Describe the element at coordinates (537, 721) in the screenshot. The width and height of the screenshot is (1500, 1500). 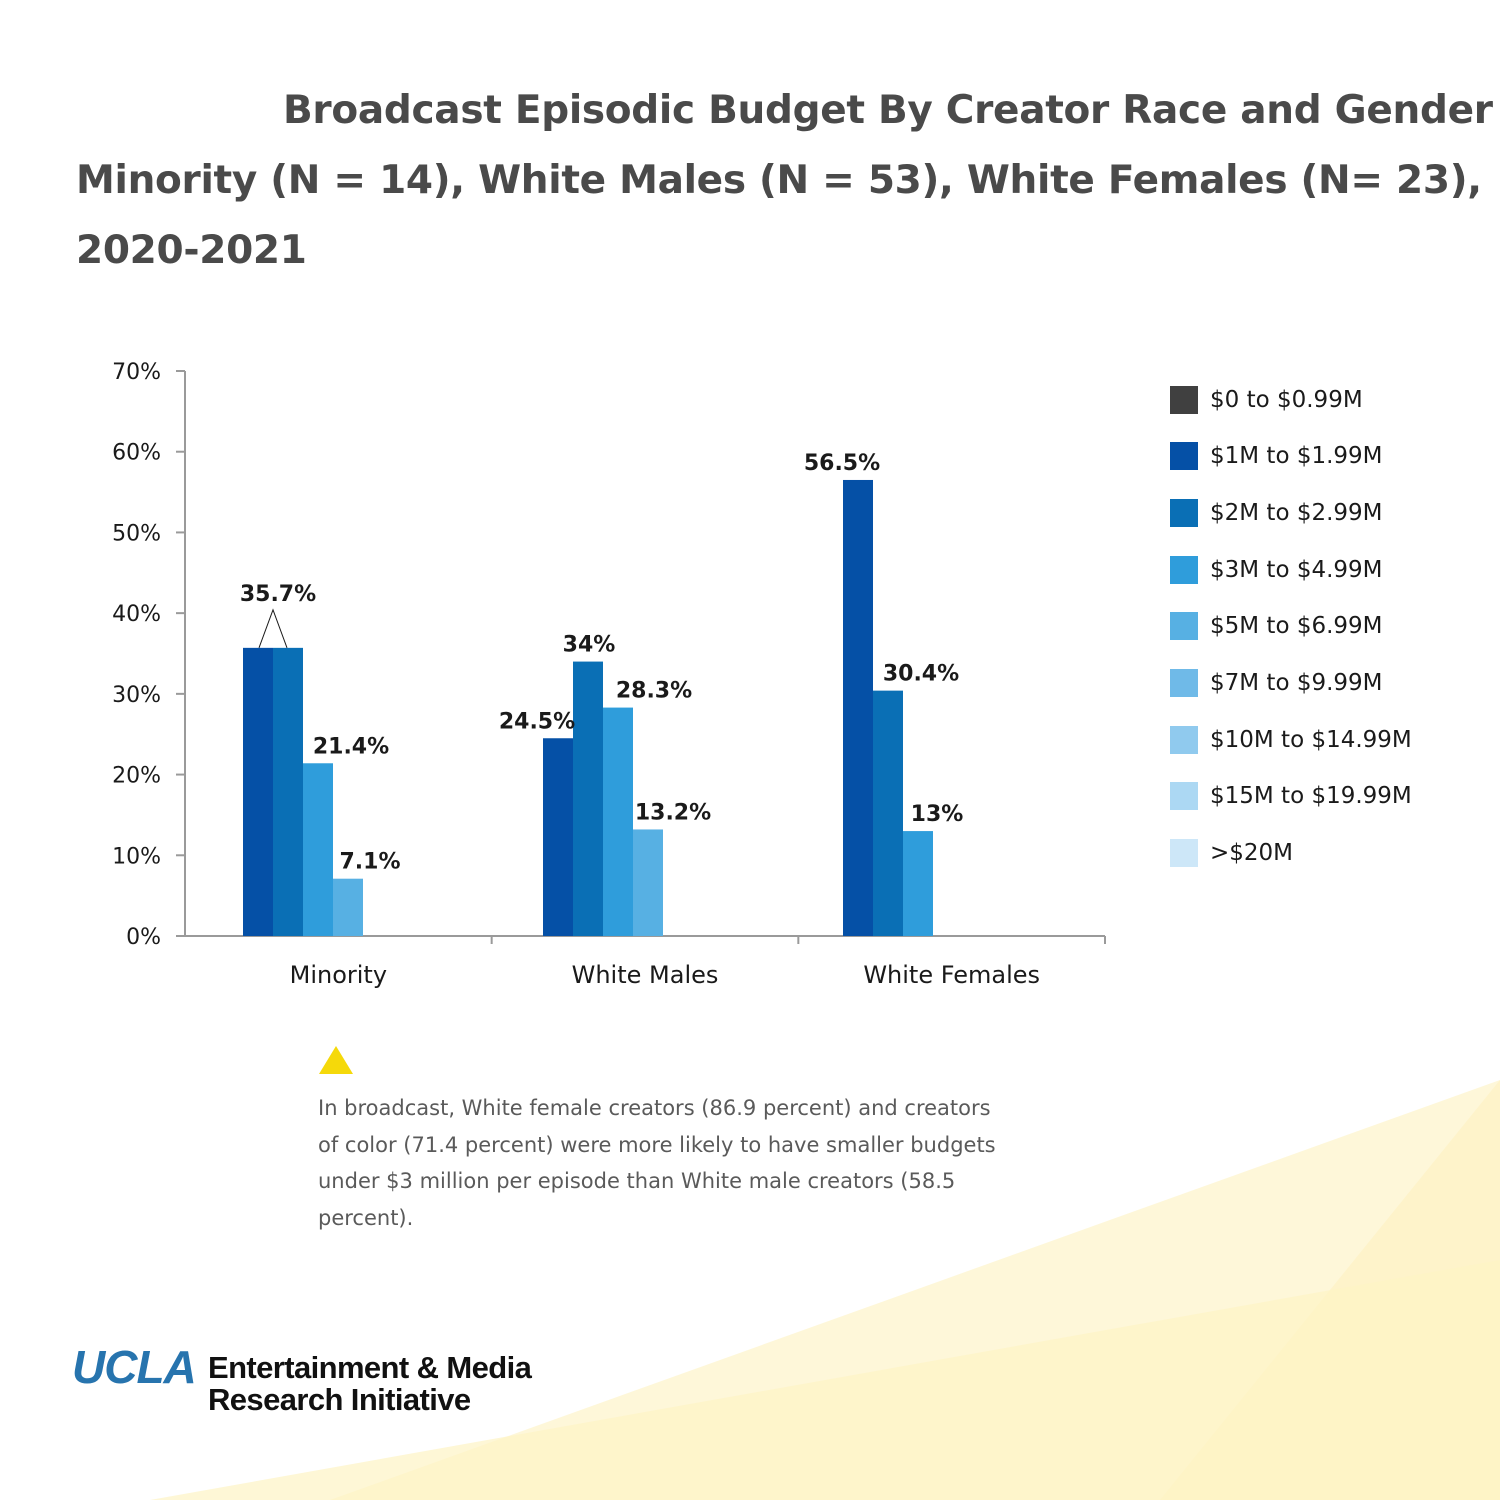
I see `data-label: 24.5%` at that location.